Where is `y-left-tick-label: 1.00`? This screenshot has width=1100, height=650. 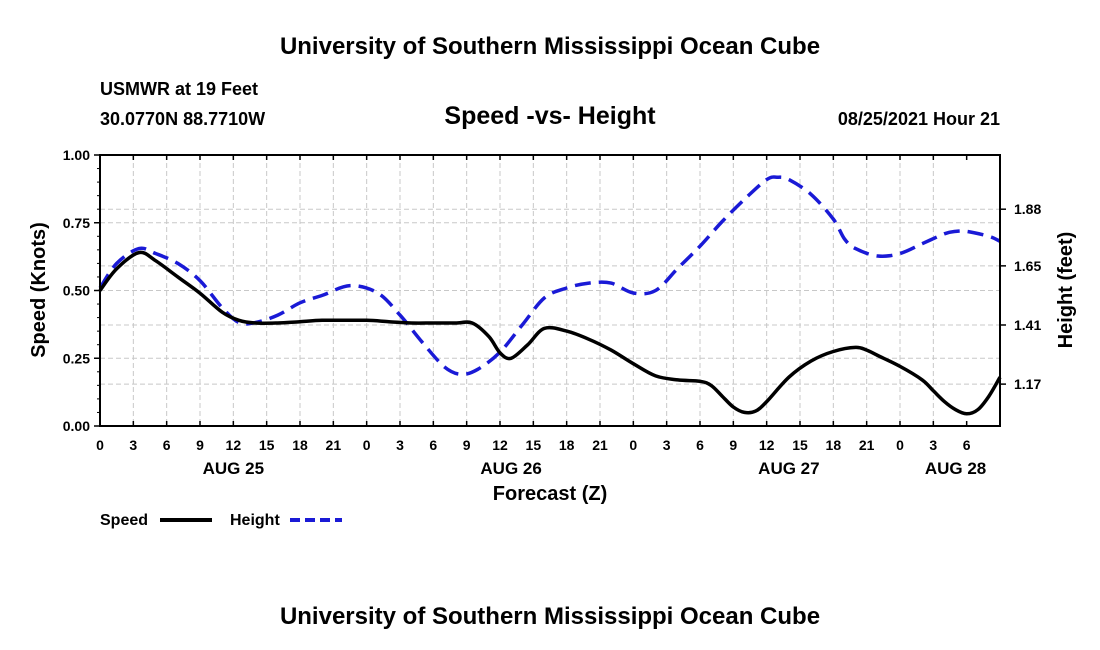
y-left-tick-label: 1.00 is located at coordinates (76, 155).